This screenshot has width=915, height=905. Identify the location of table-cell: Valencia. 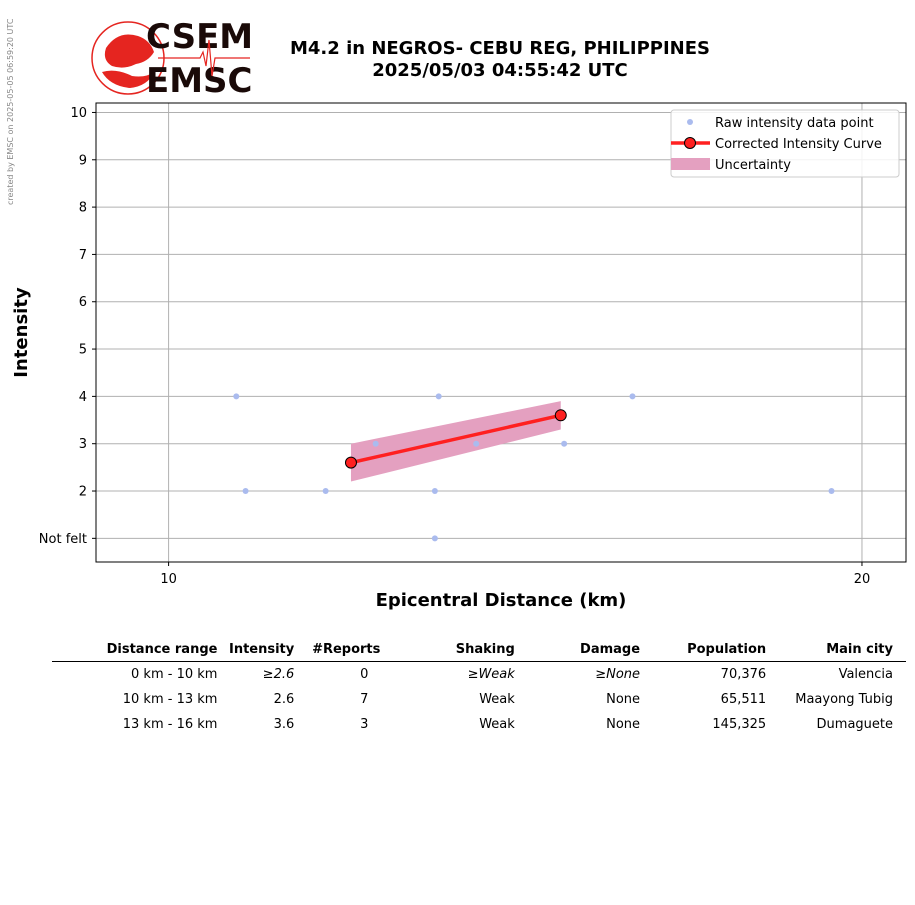
(865, 674).